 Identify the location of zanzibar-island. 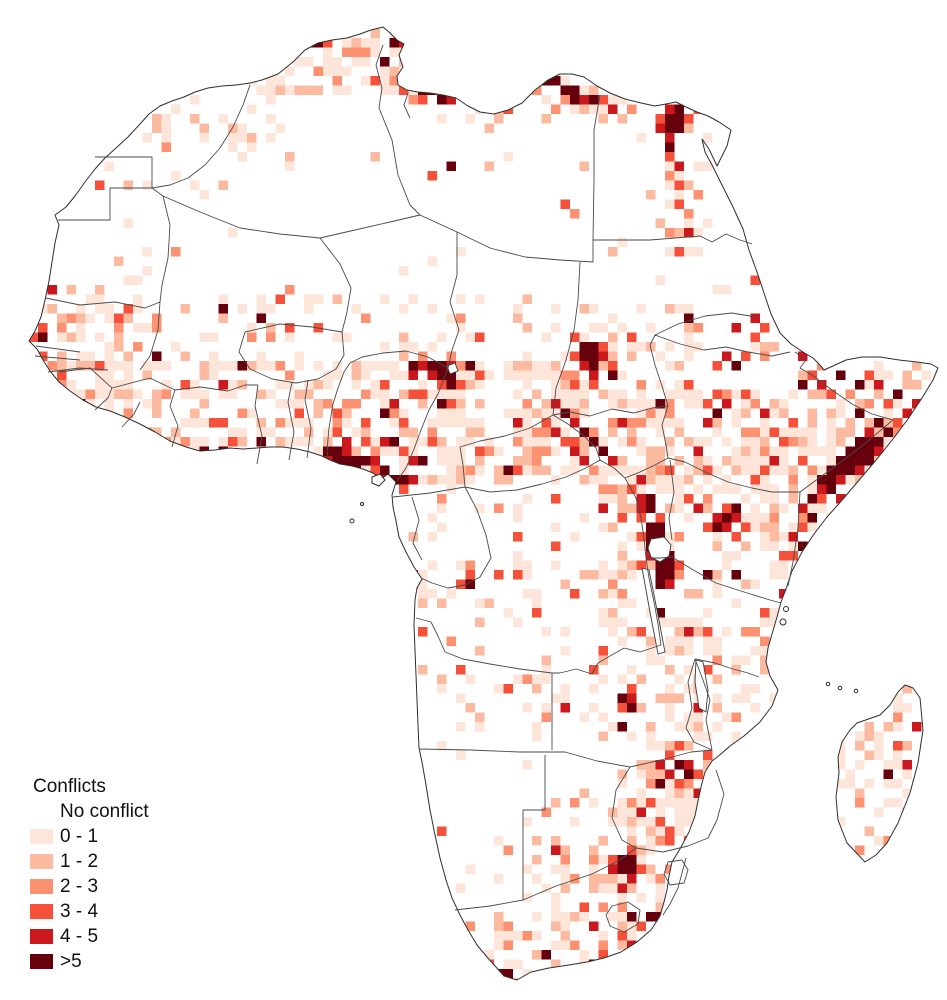
(783, 622).